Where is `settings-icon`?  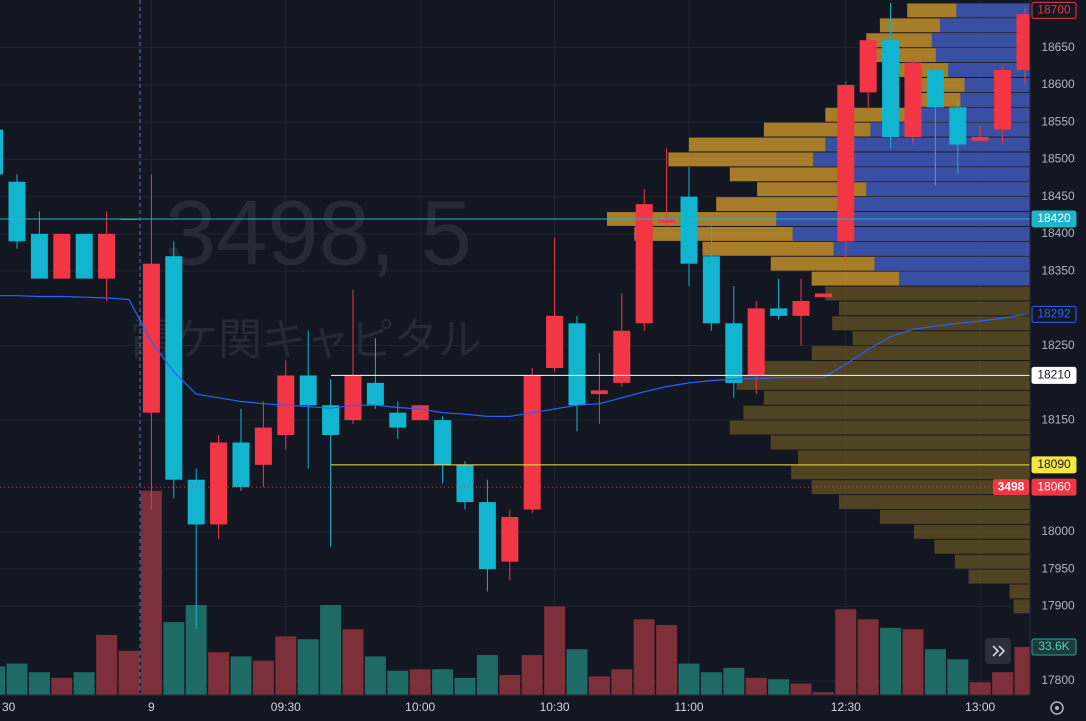
settings-icon is located at coordinates (1057, 708).